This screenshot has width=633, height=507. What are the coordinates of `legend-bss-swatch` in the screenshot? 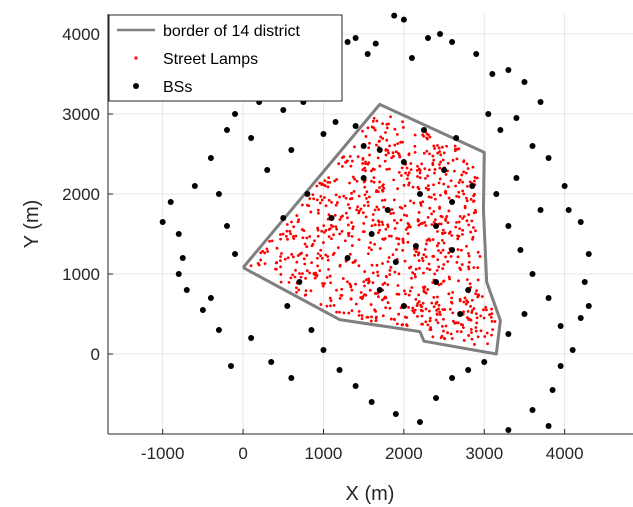 It's located at (136, 86).